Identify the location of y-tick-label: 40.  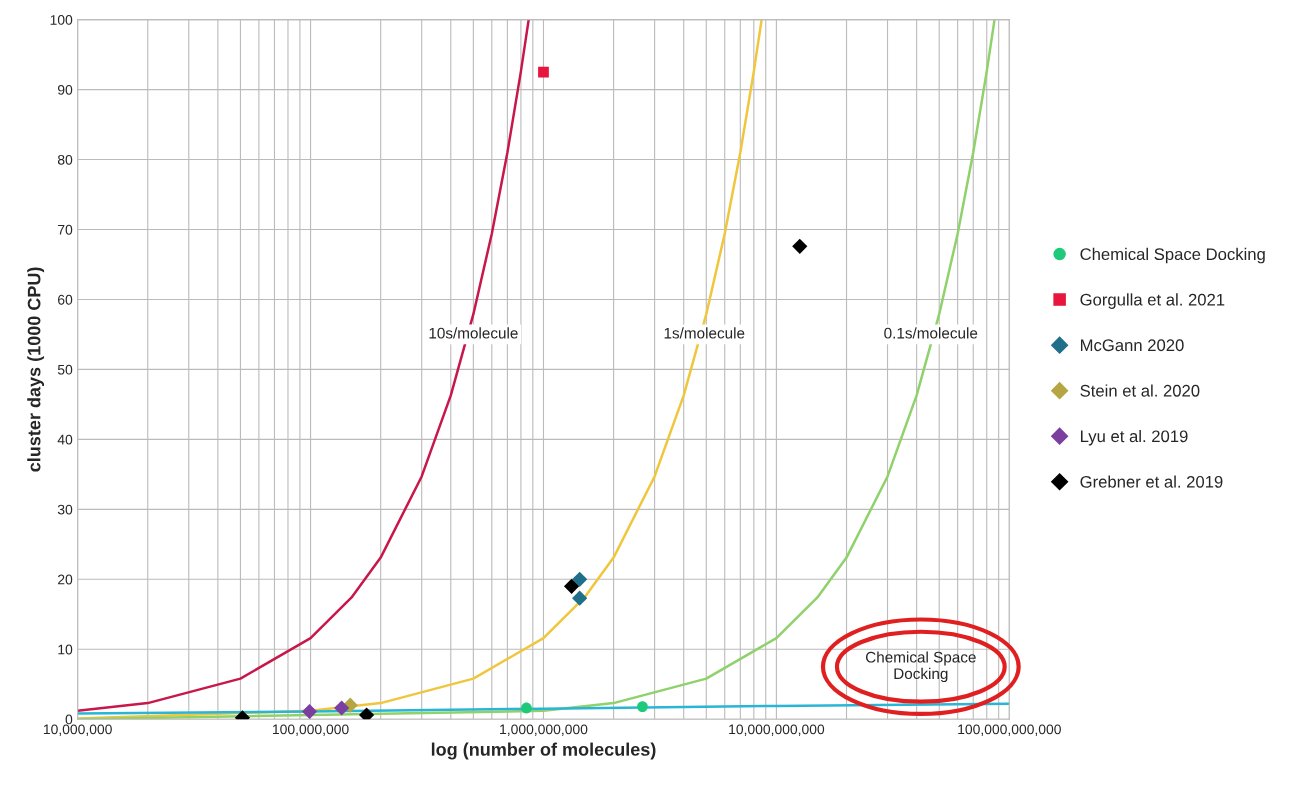
(65, 439).